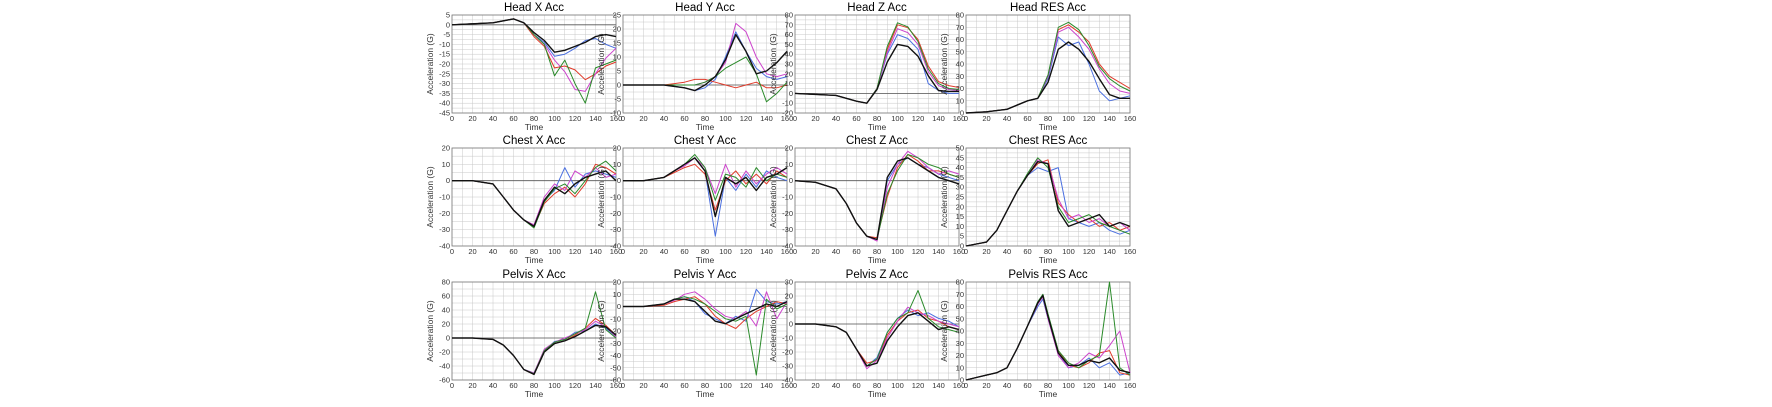  What do you see at coordinates (1048, 8) in the screenshot?
I see `chart-title: Head RES Acc` at bounding box center [1048, 8].